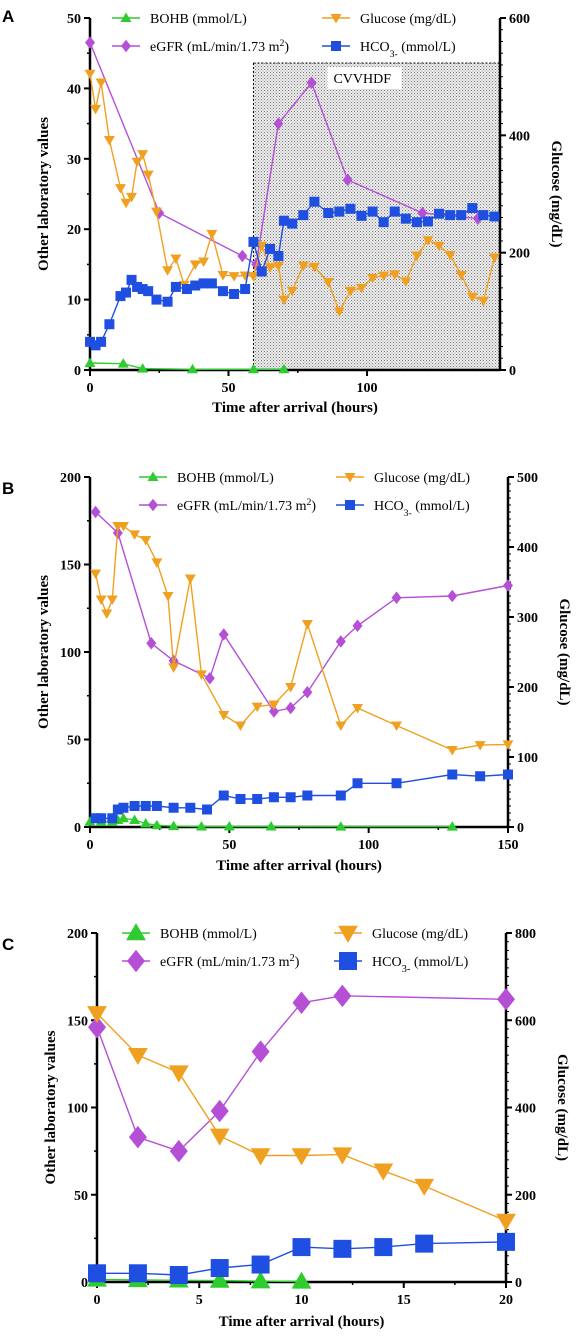 The height and width of the screenshot is (1339, 579). I want to click on y-tick-label: 150, so click(77, 1021).